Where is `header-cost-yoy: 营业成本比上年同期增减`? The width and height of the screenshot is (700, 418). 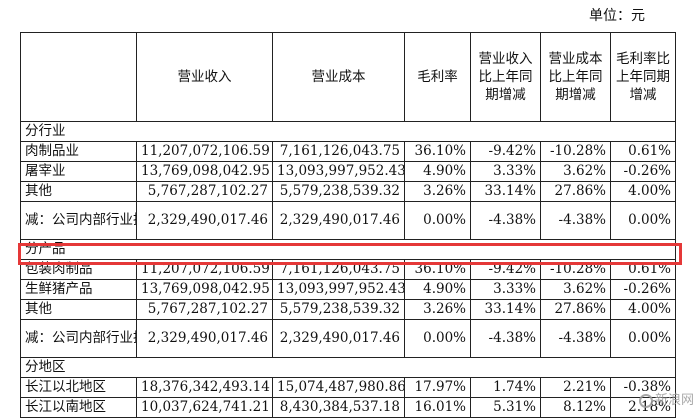 header-cost-yoy: 营业成本比上年同期增减 is located at coordinates (575, 77).